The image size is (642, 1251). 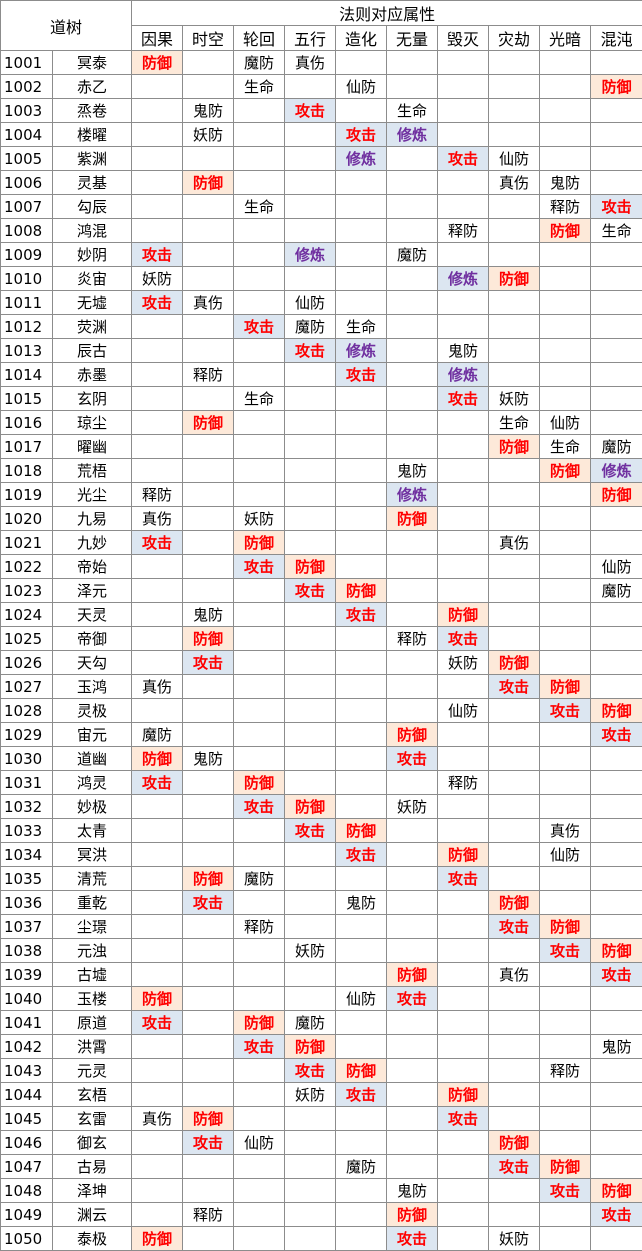 I want to click on row-id: 1035, so click(x=27, y=879).